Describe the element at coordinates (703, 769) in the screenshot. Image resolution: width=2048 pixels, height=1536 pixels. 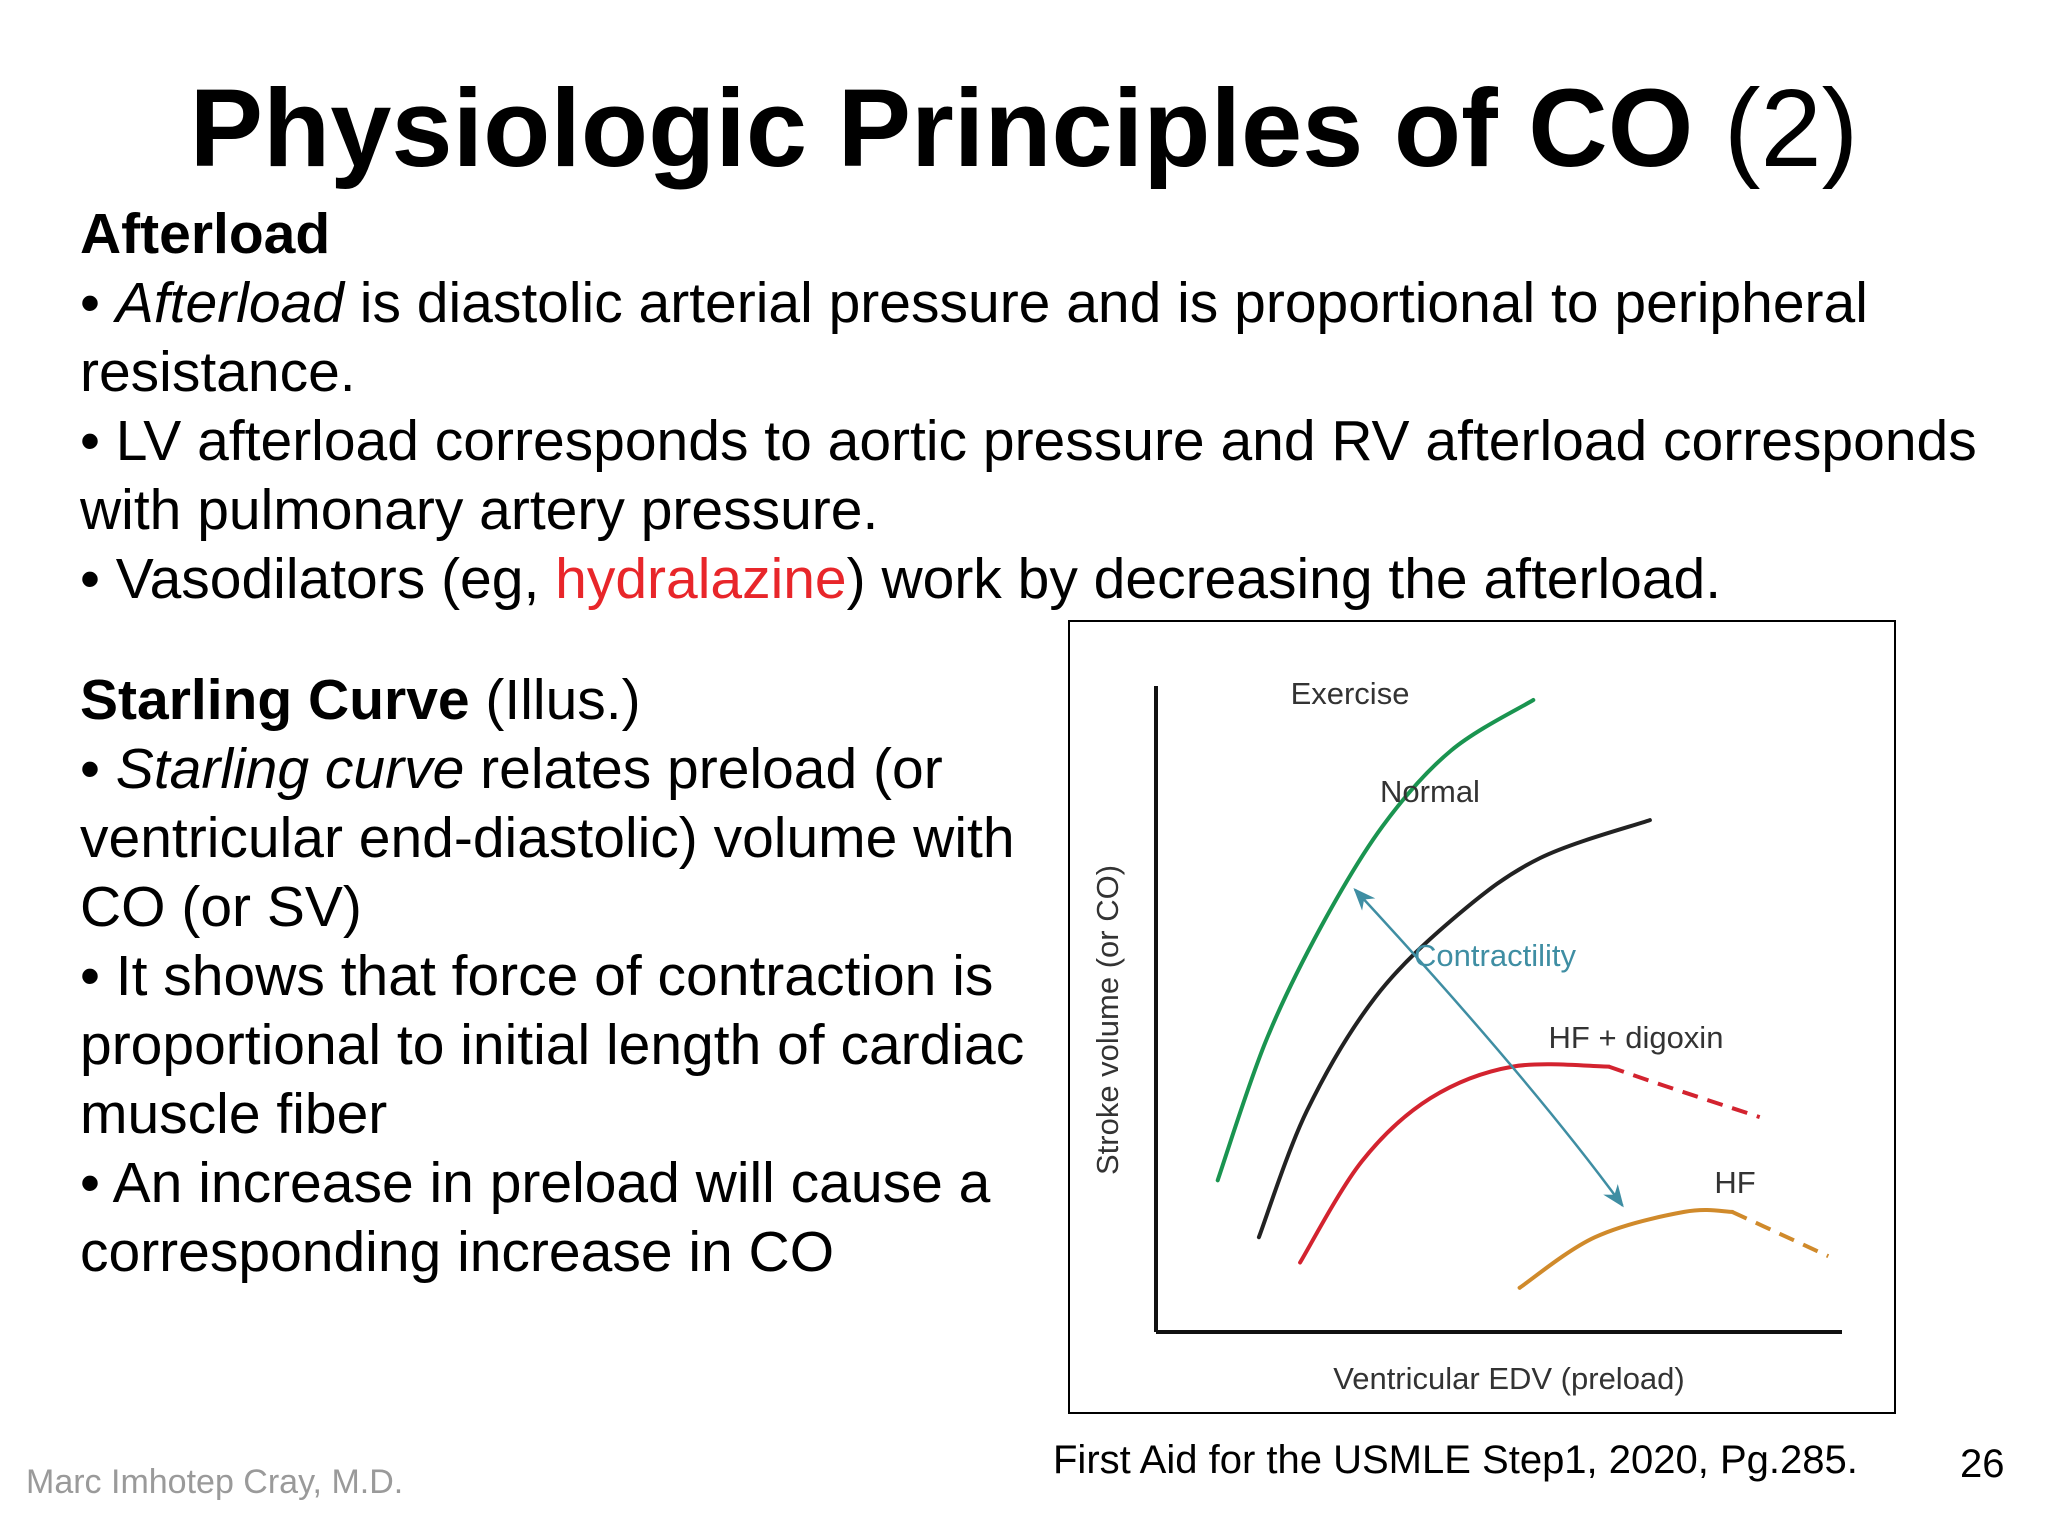
I see `bullet-text: relates preload (or` at that location.